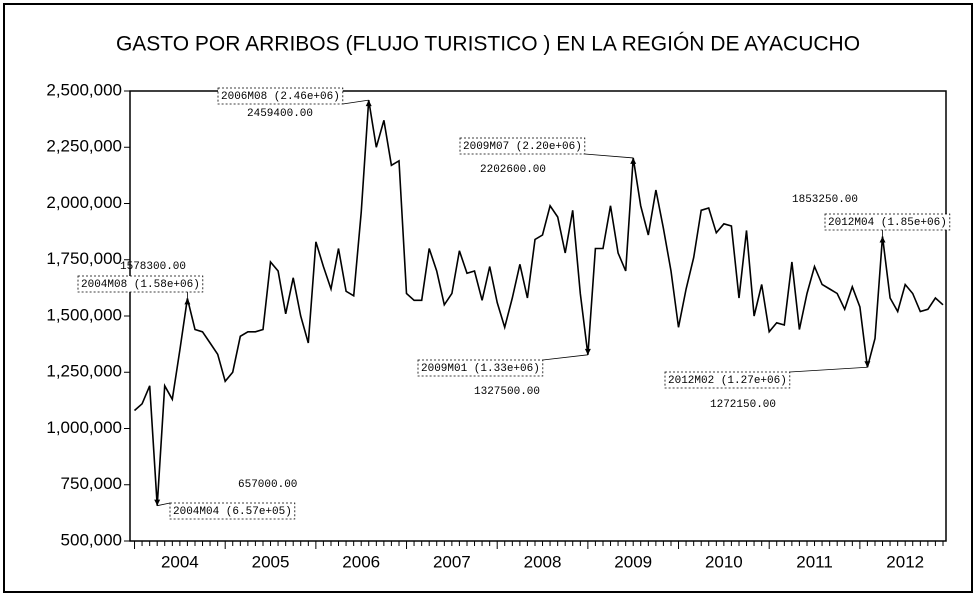  I want to click on x-tick-label: 2007, so click(452, 561).